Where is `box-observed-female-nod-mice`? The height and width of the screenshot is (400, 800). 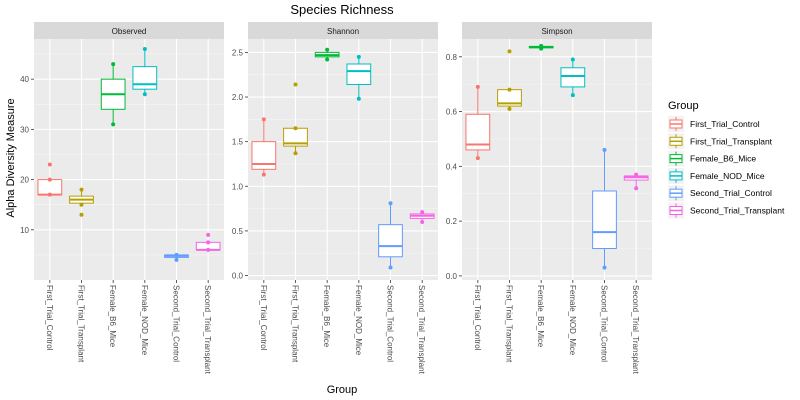
box-observed-female-nod-mice is located at coordinates (145, 72).